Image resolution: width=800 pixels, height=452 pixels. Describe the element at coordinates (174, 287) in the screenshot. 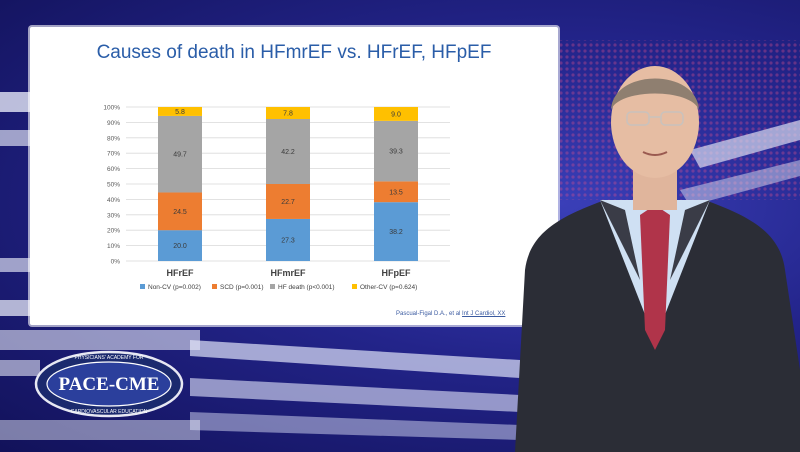

I see `legend-item: Non-CV (p=0.002)` at that location.